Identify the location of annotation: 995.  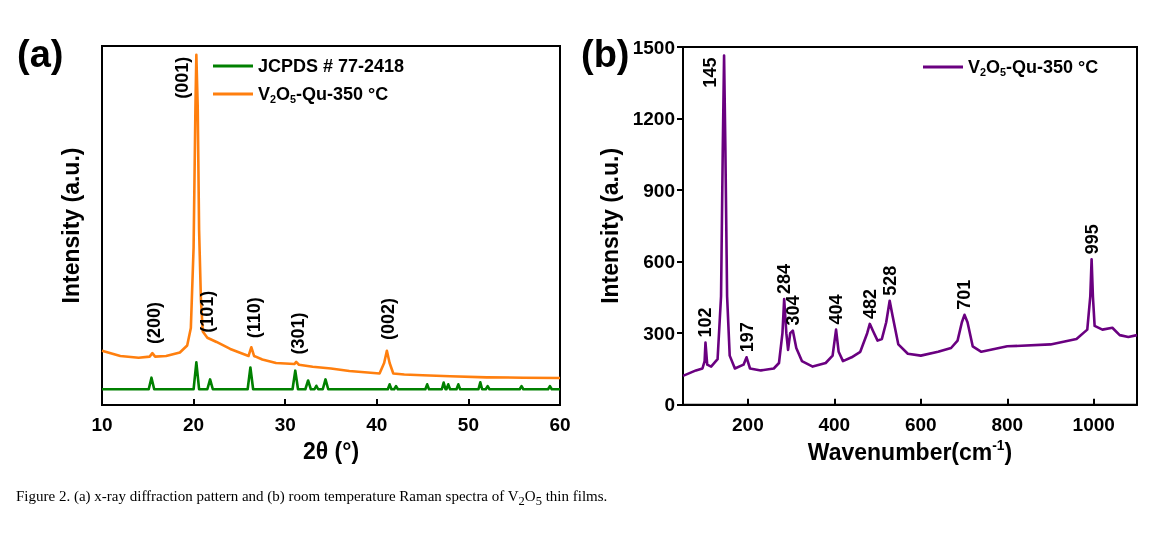
(1091, 239).